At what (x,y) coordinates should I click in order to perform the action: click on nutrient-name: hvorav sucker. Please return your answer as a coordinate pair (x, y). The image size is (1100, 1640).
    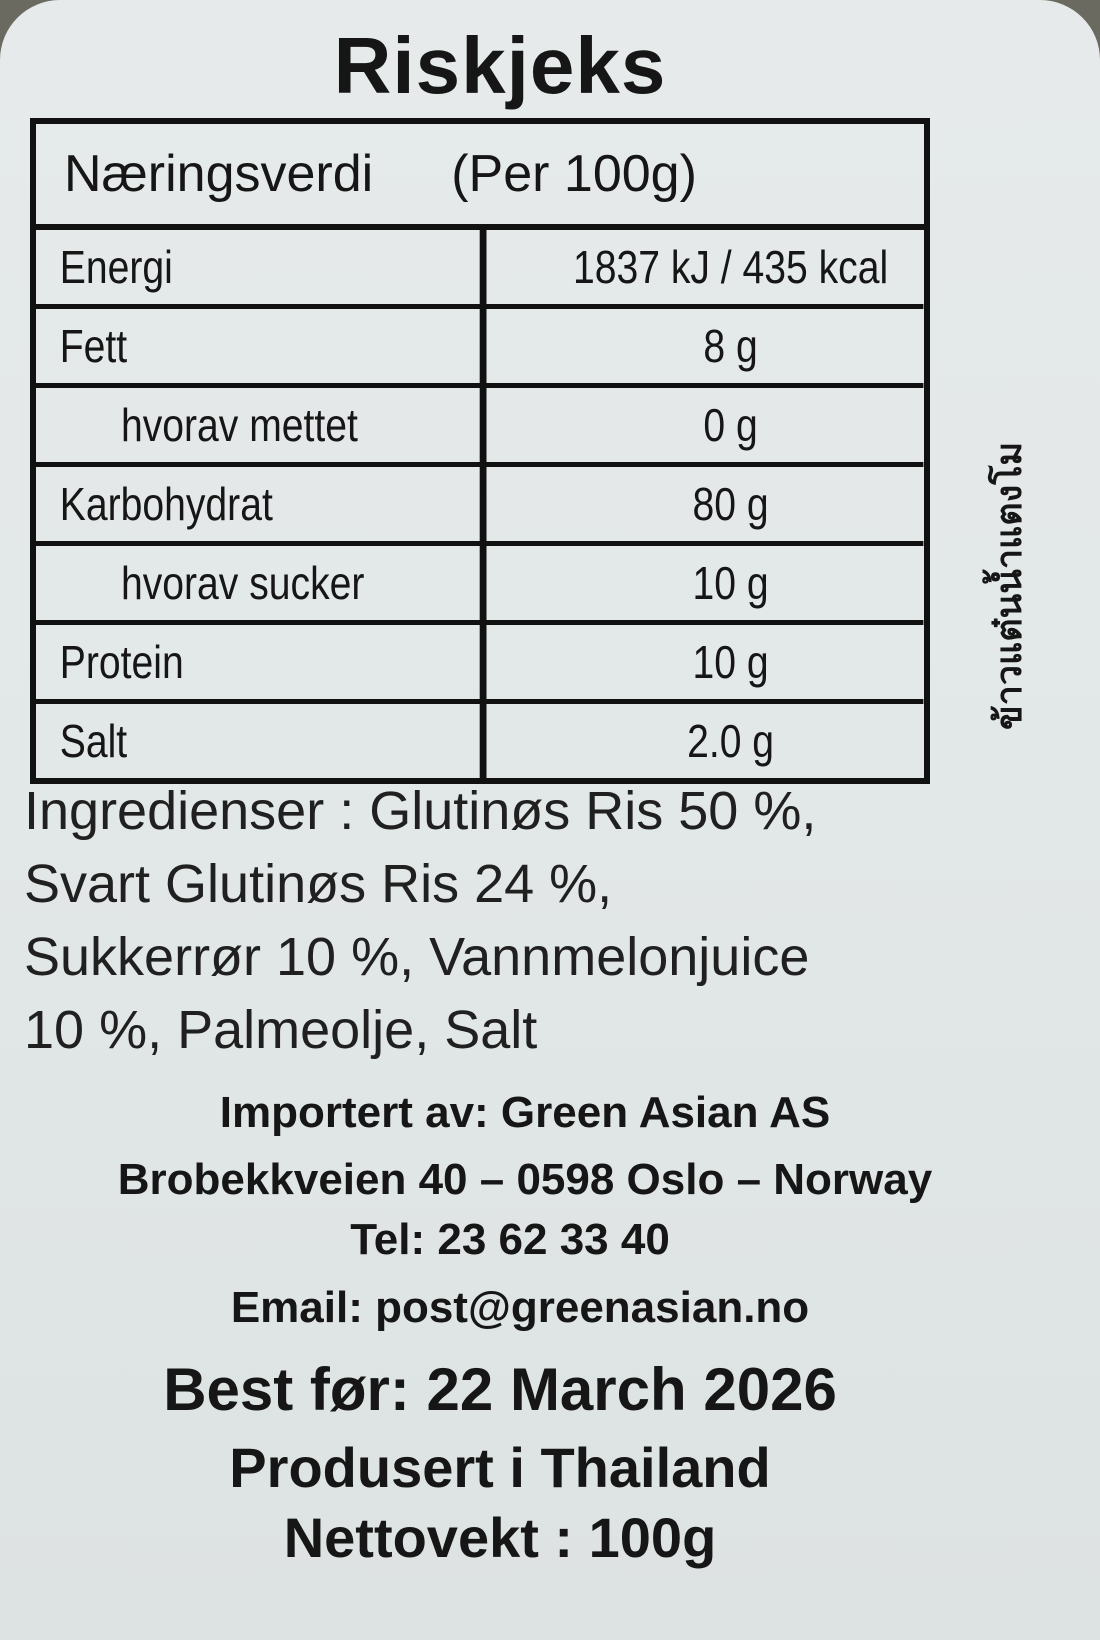
    Looking at the image, I should click on (261, 583).